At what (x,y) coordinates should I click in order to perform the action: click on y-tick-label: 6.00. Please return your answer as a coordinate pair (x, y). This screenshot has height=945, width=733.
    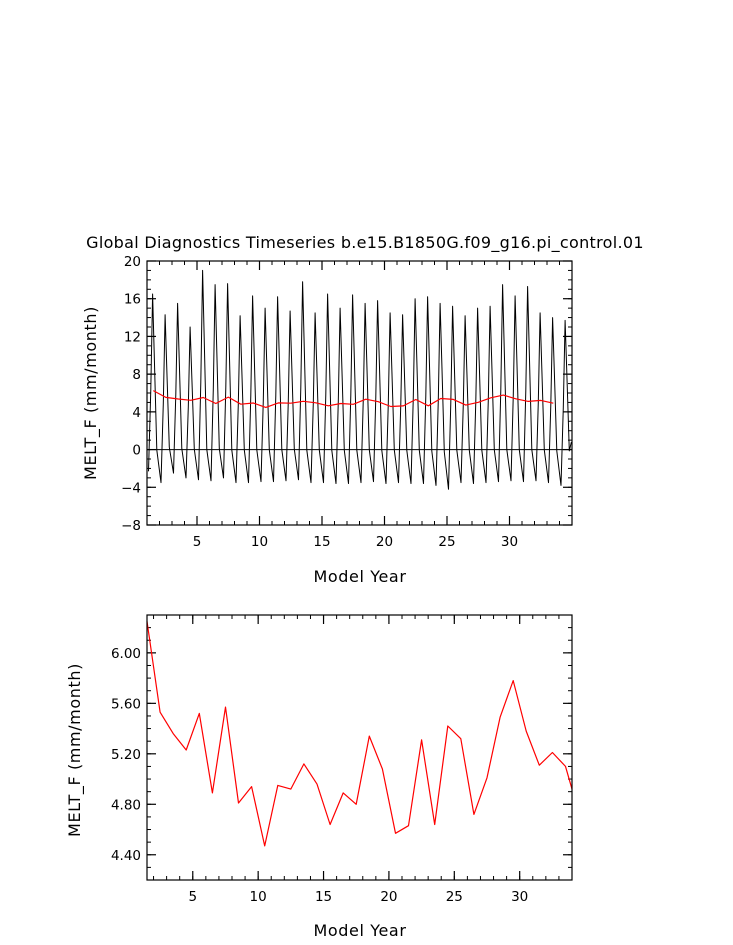
    Looking at the image, I should click on (126, 654).